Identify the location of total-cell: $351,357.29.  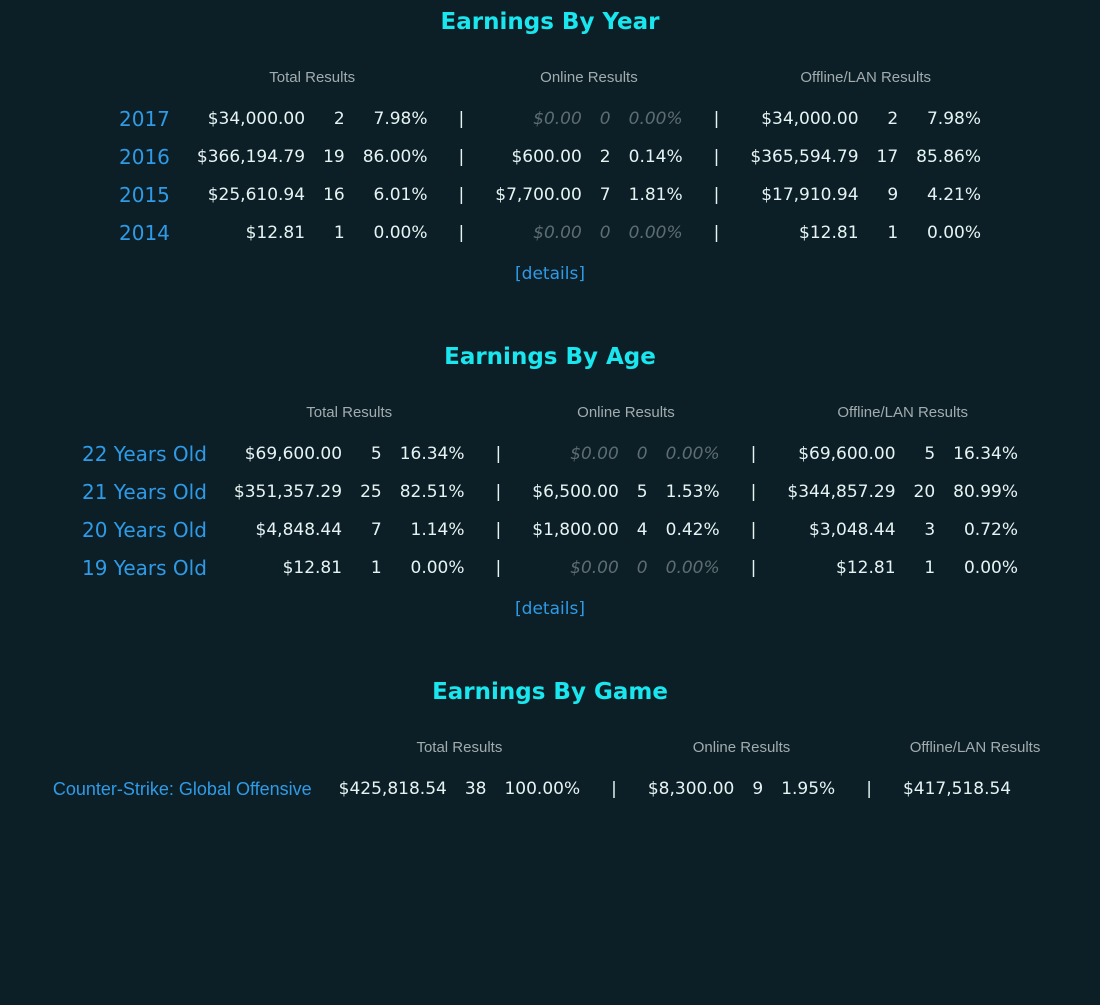
(288, 492).